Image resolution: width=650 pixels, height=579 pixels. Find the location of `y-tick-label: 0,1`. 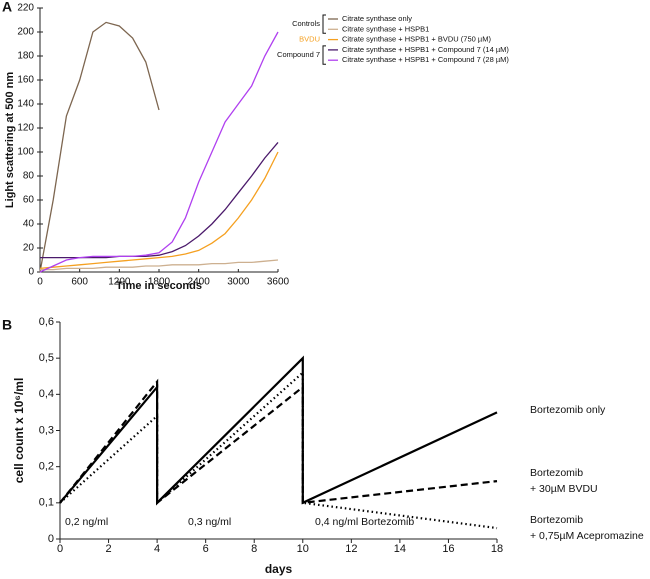

y-tick-label: 0,1 is located at coordinates (46, 503).